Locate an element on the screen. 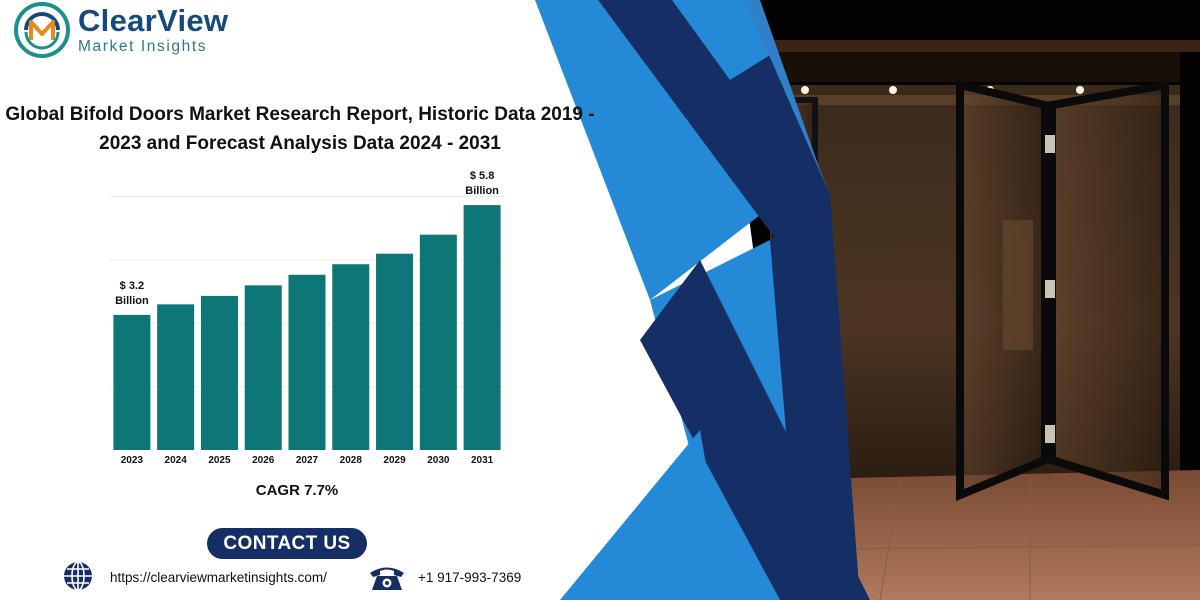 This screenshot has height=600, width=1200. bar-2024 is located at coordinates (176, 377).